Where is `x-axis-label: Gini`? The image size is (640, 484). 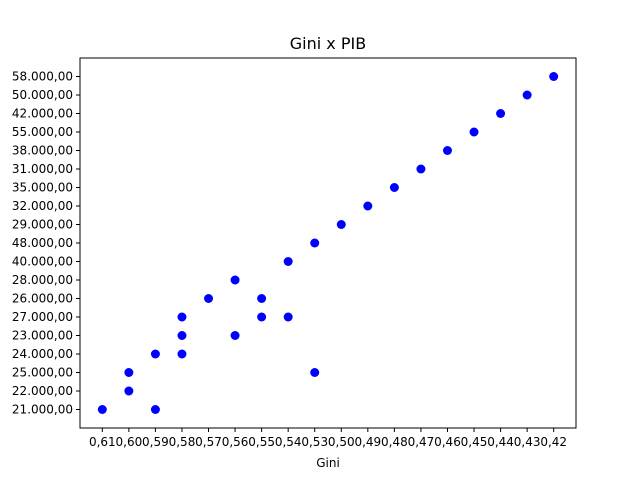
x-axis-label: Gini is located at coordinates (328, 463).